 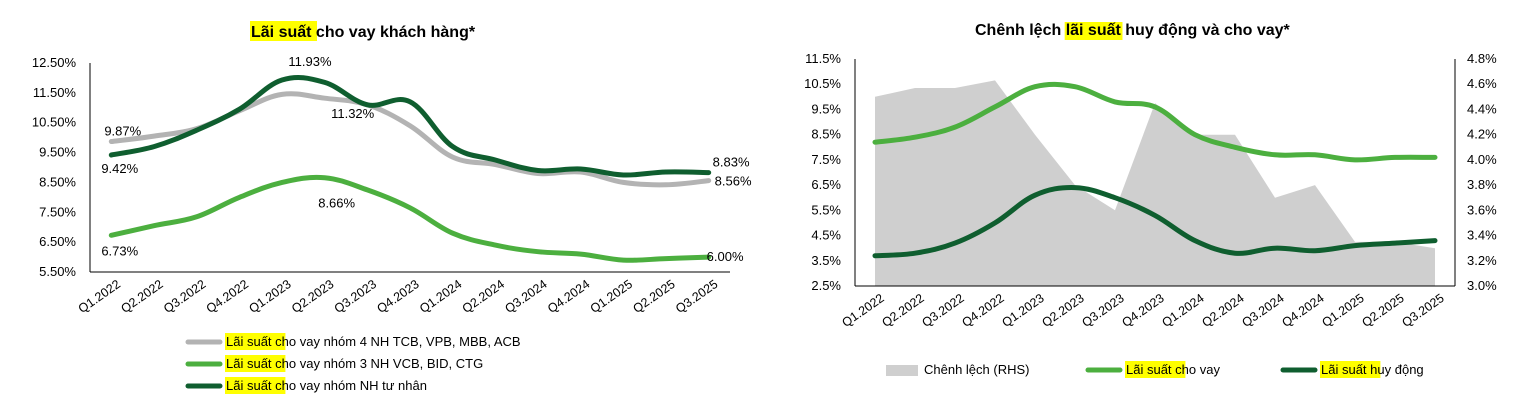 What do you see at coordinates (1482, 58) in the screenshot?
I see `right-y2-tick: 4.8%` at bounding box center [1482, 58].